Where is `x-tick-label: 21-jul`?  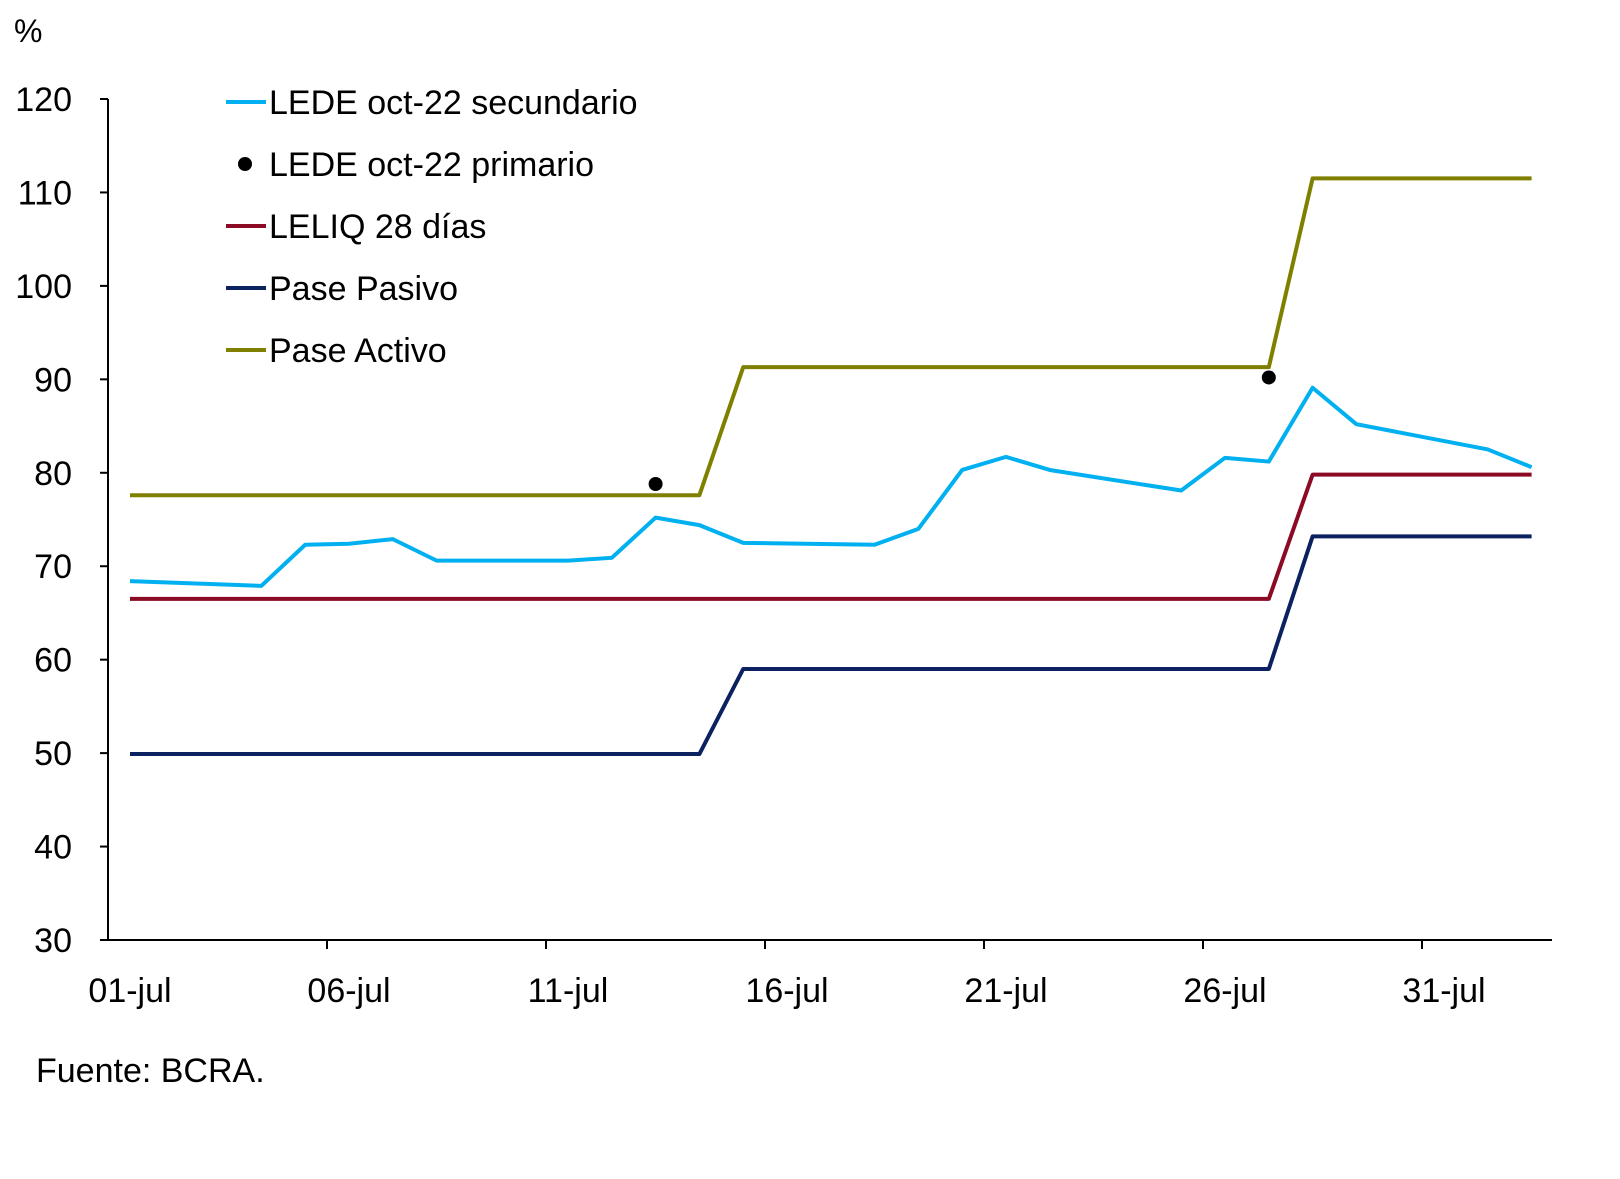
x-tick-label: 21-jul is located at coordinates (1005, 991).